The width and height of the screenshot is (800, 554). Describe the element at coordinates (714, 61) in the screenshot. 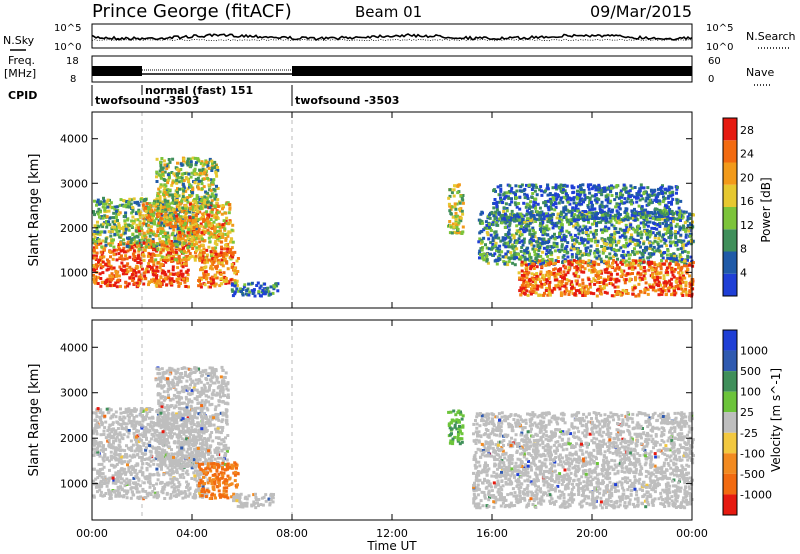

I see `freq-right-tick-top: 60` at that location.